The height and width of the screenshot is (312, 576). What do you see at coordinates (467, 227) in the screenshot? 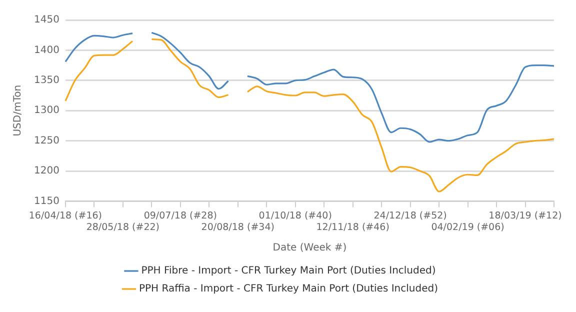
I see `x-tick-label: 04/02/19 (#06)` at bounding box center [467, 227].